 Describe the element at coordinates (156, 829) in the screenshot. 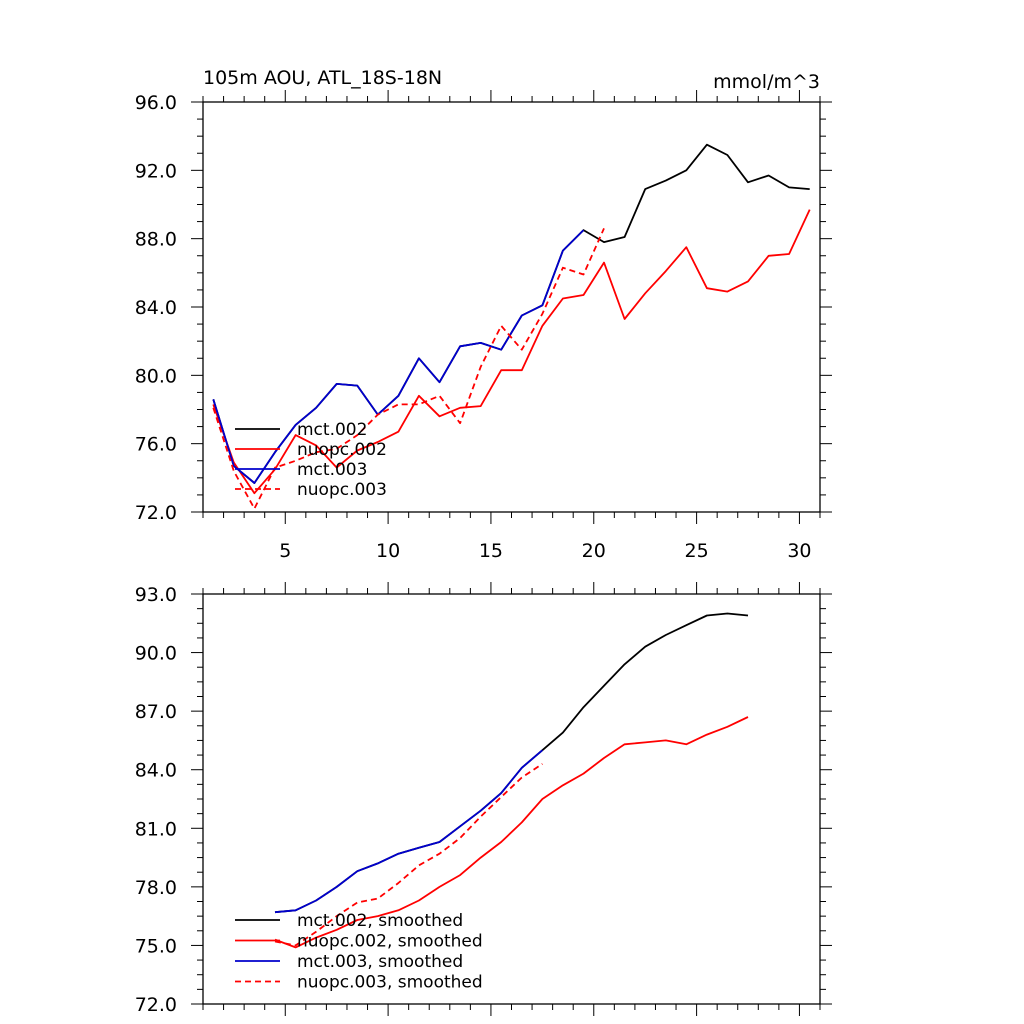

I see `y-tick-label: 81.0` at that location.